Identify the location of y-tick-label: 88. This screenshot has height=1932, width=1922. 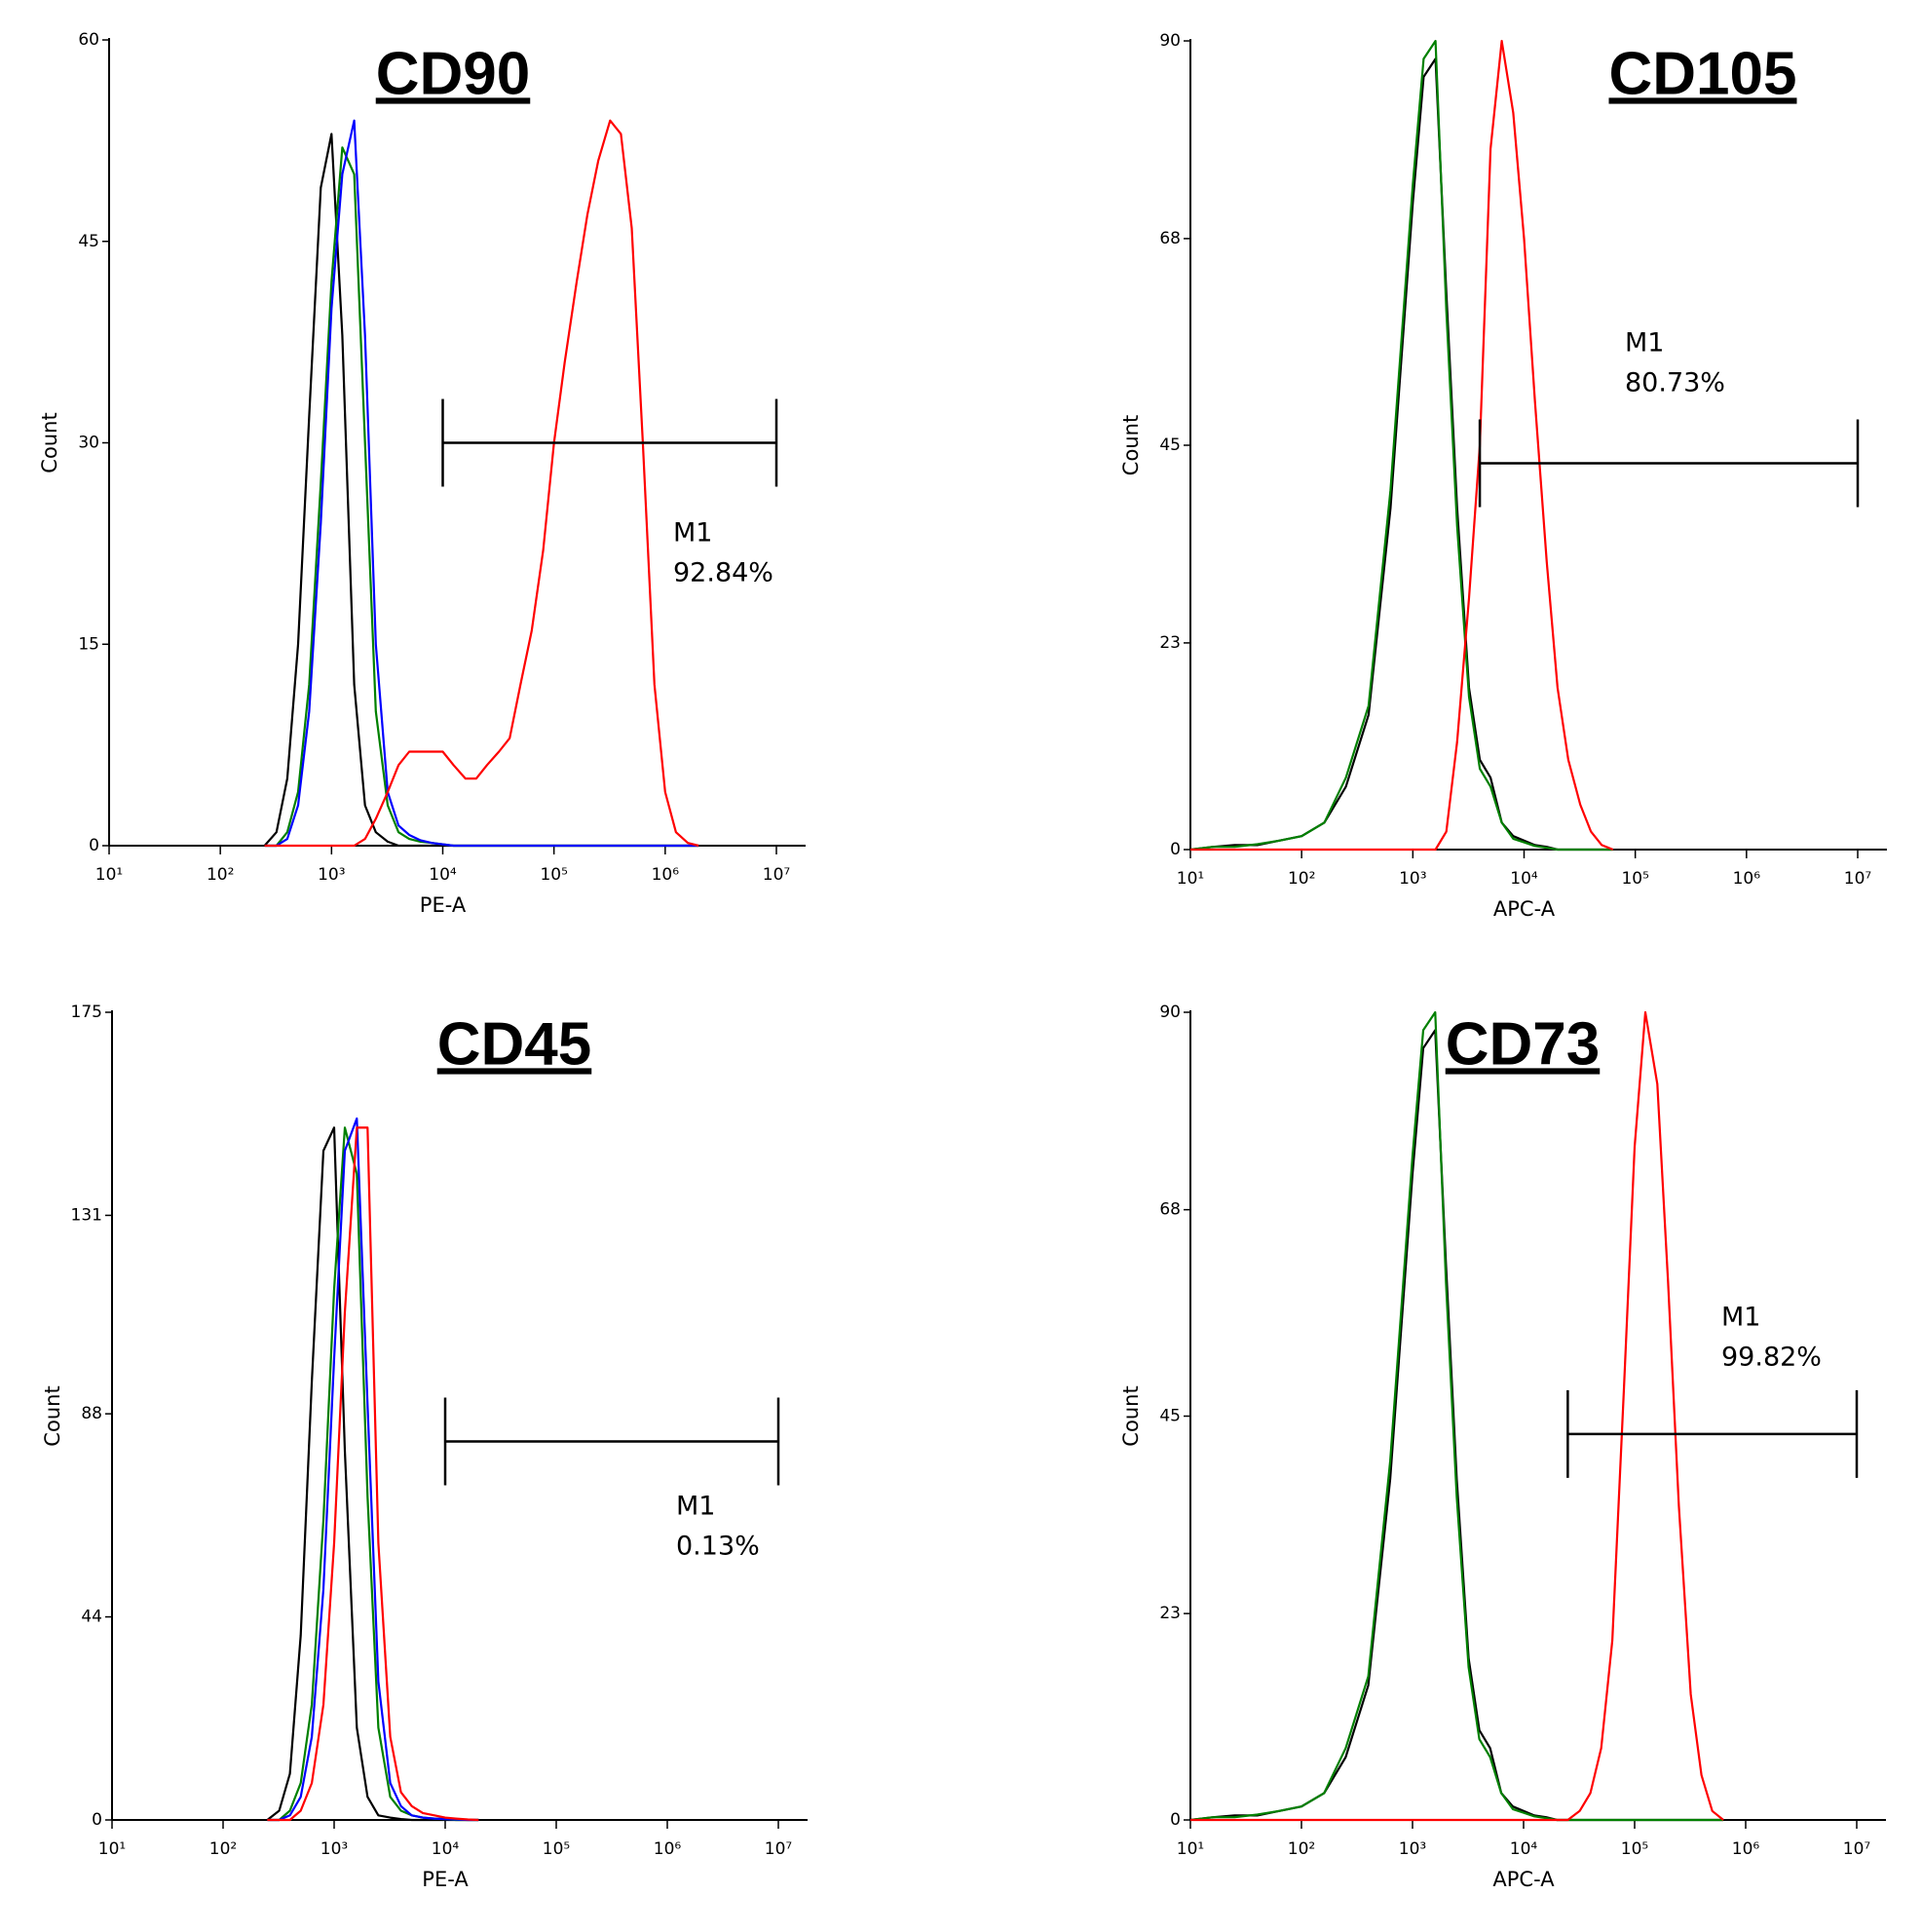
(91, 1413).